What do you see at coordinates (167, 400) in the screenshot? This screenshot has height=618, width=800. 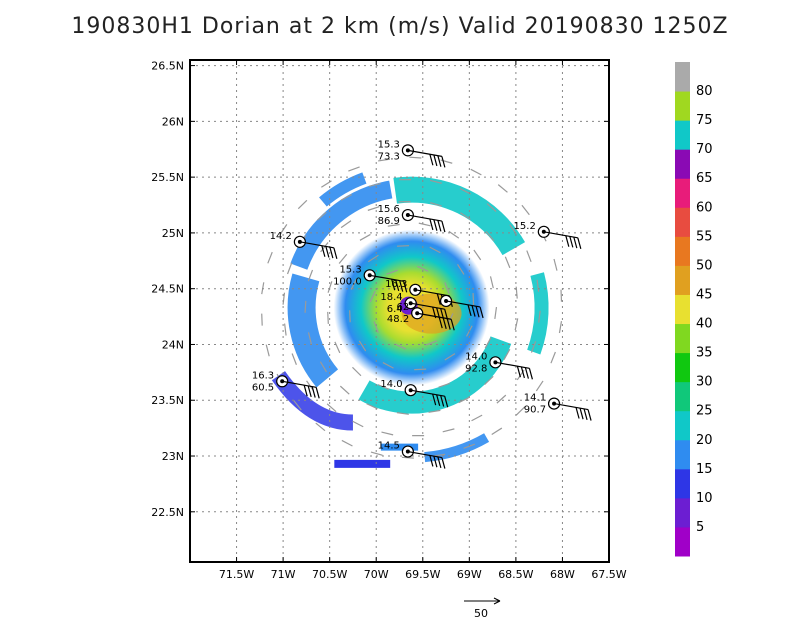 I see `y-tick-label: 23.5N` at bounding box center [167, 400].